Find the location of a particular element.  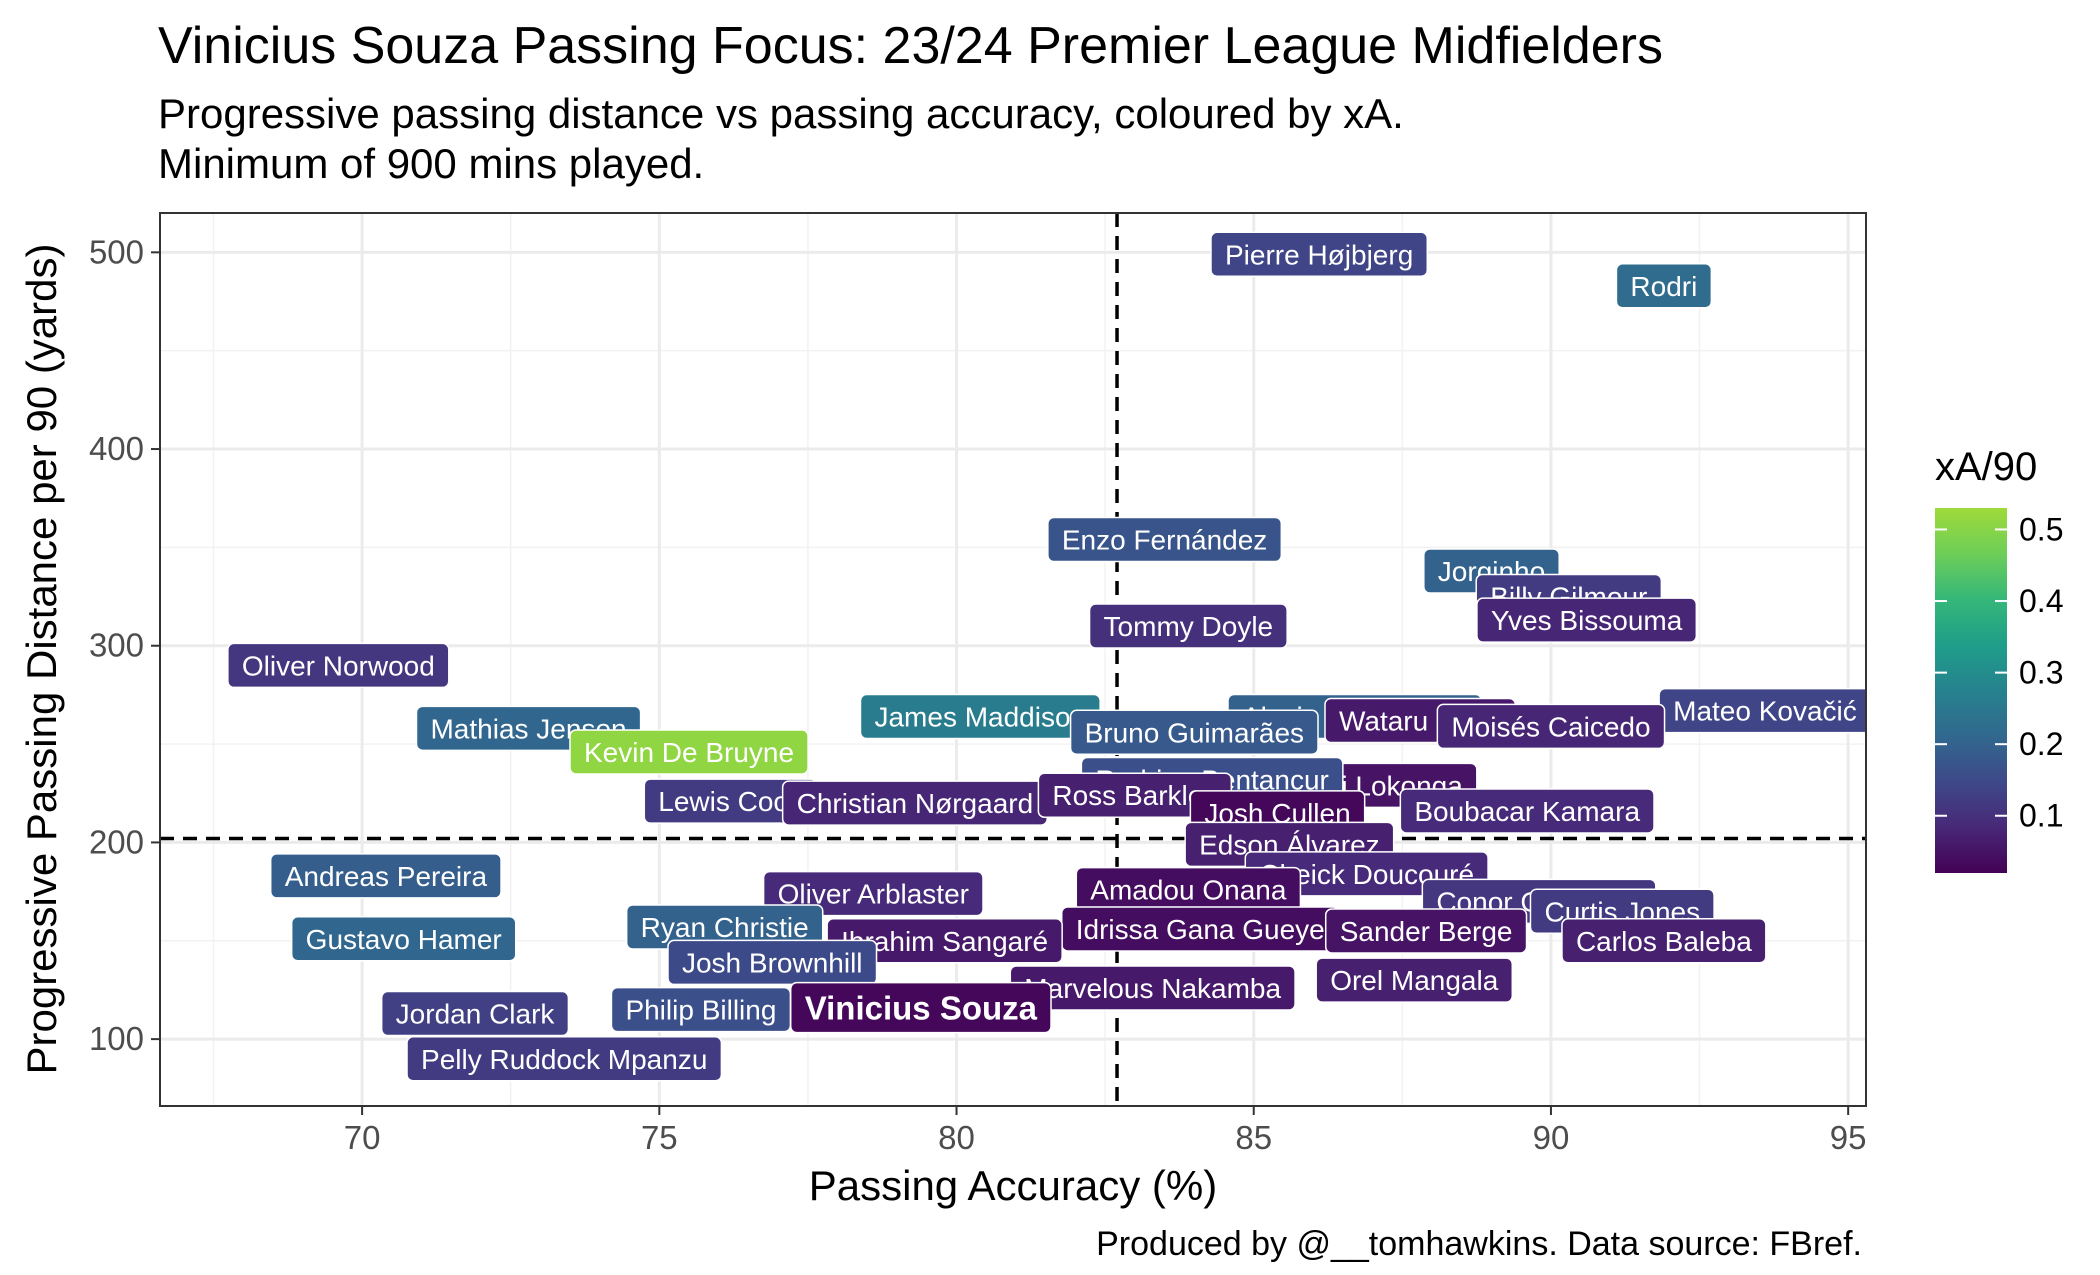

point-label-text: Boubacar Kamara is located at coordinates (1527, 811).